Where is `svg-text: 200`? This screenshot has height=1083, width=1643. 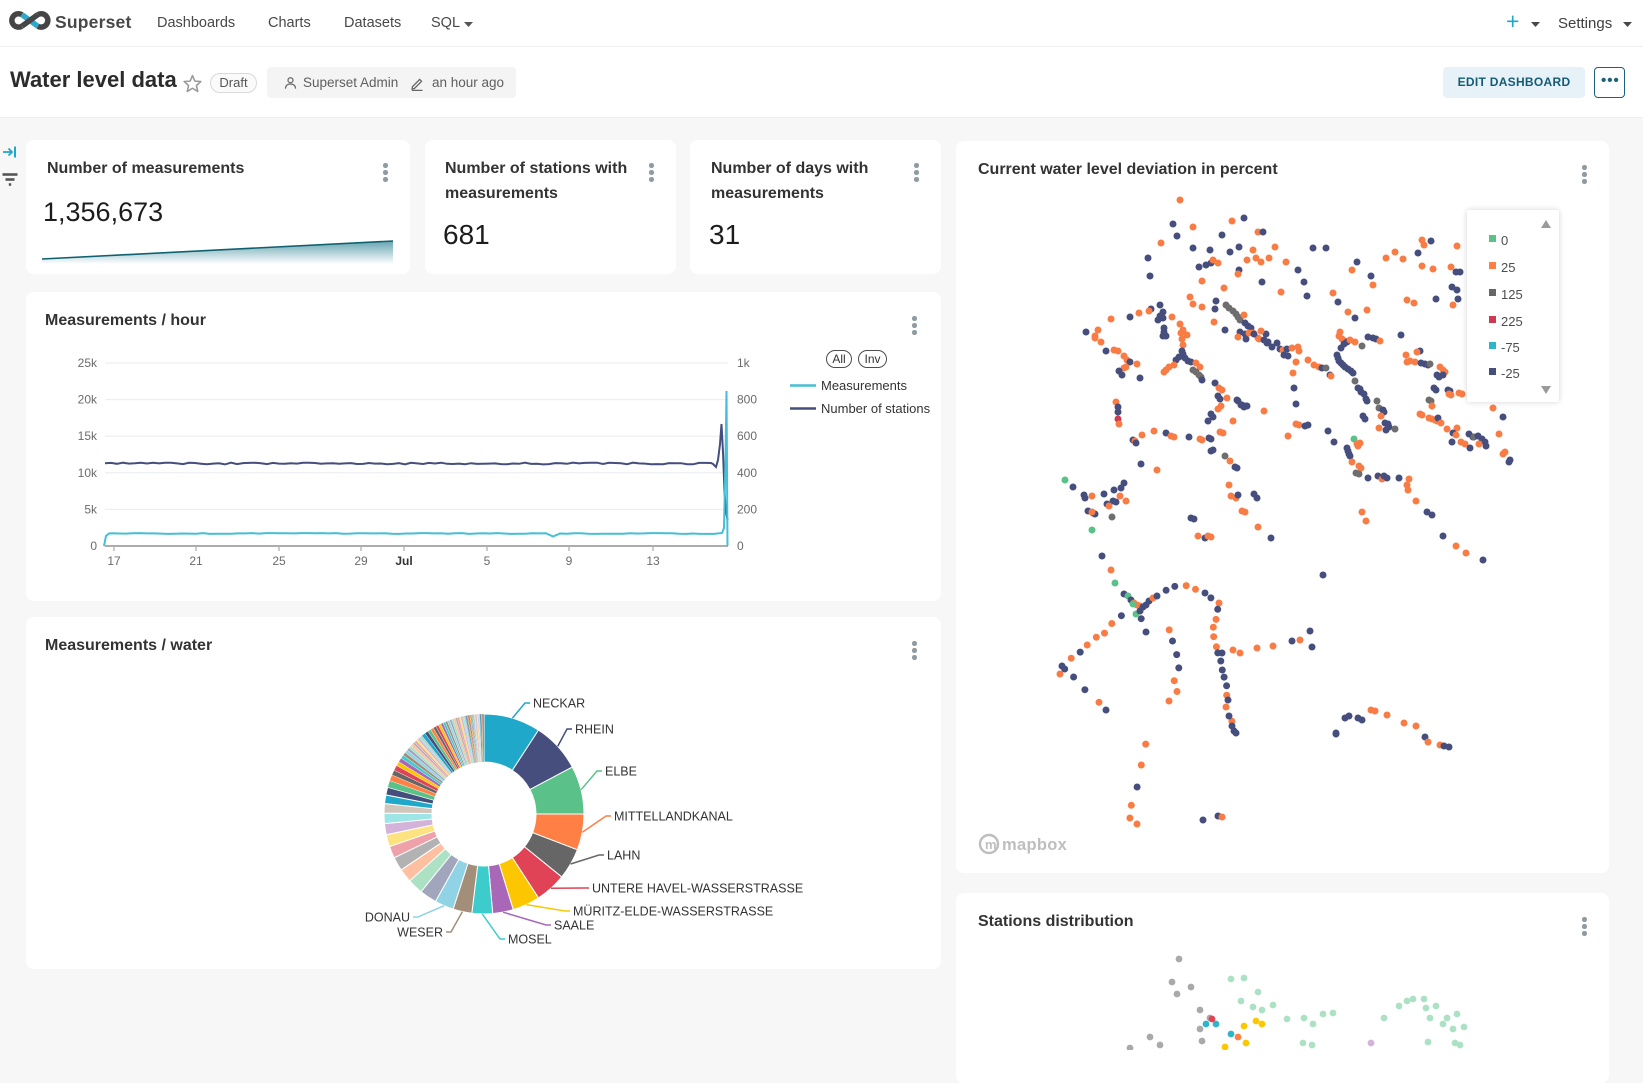 svg-text: 200 is located at coordinates (747, 509).